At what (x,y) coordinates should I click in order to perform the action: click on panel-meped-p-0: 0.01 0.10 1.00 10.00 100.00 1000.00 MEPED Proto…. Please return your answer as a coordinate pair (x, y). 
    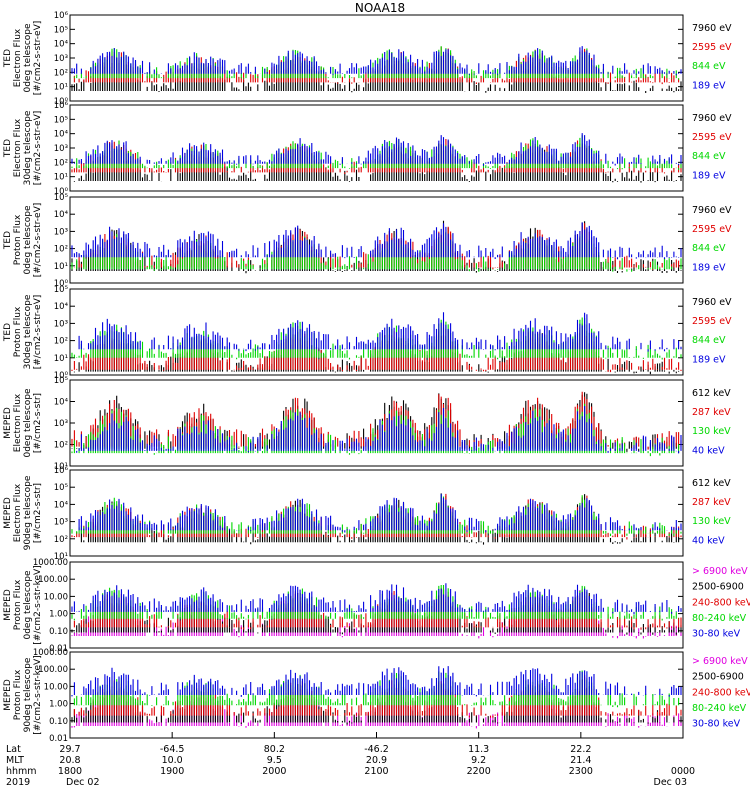
    Looking at the image, I should click on (376, 606).